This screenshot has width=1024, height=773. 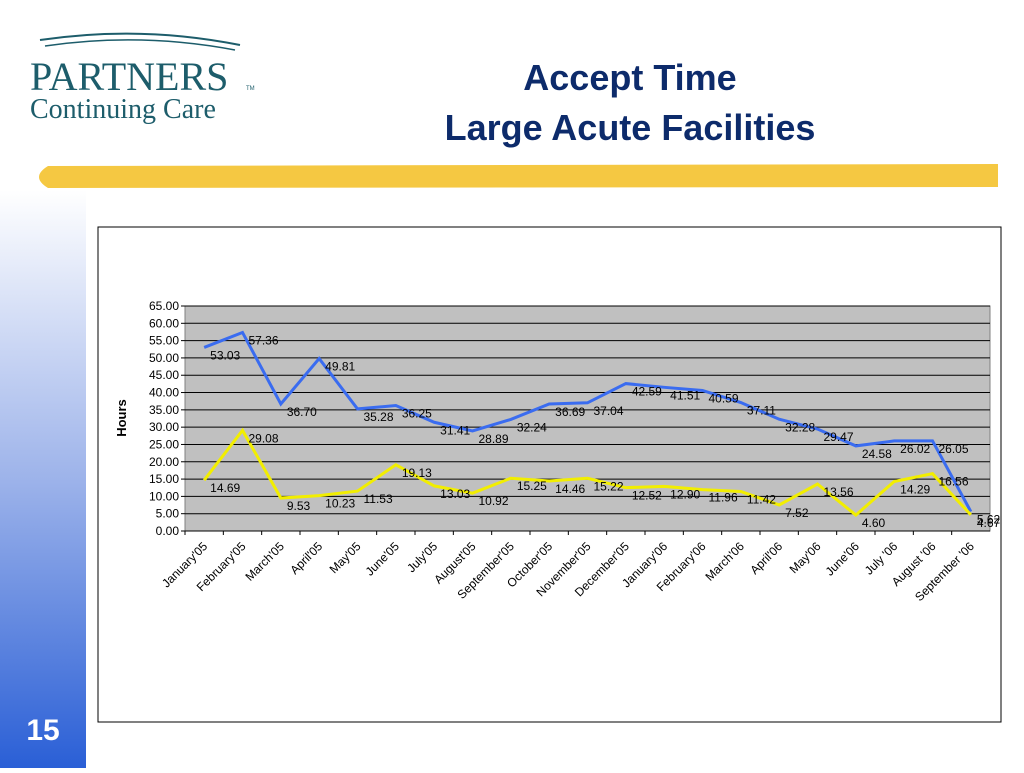 I want to click on data-label: 4.60, so click(x=874, y=523).